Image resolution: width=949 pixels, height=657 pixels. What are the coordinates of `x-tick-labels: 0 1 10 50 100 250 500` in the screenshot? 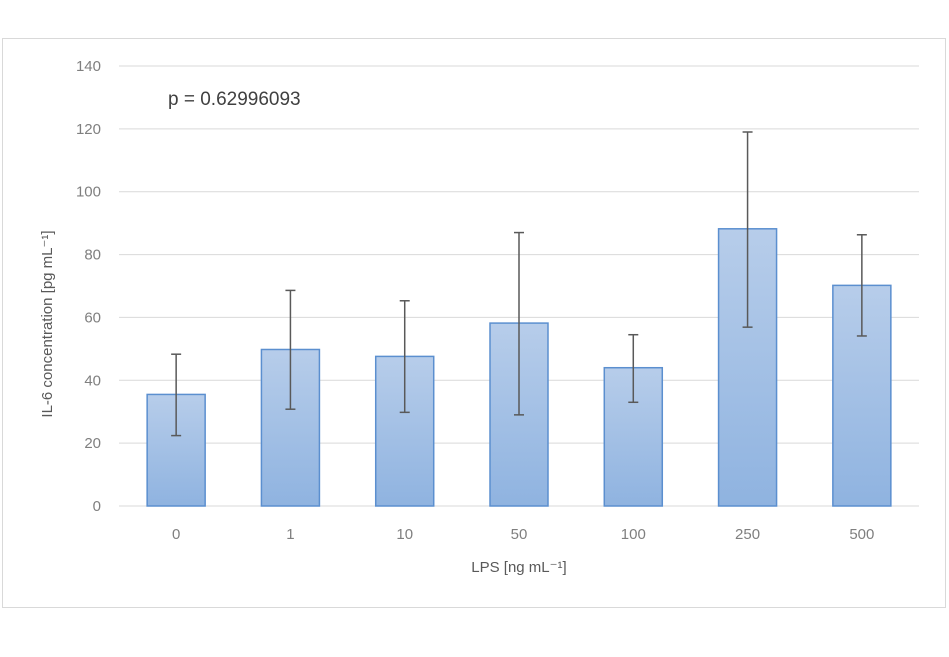 It's located at (523, 534).